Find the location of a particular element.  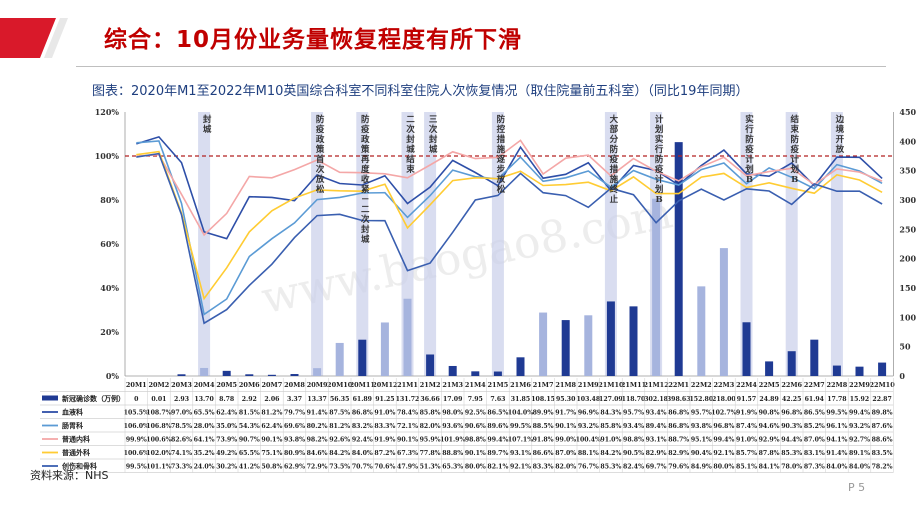

table-cell: 91.25 is located at coordinates (384, 399).